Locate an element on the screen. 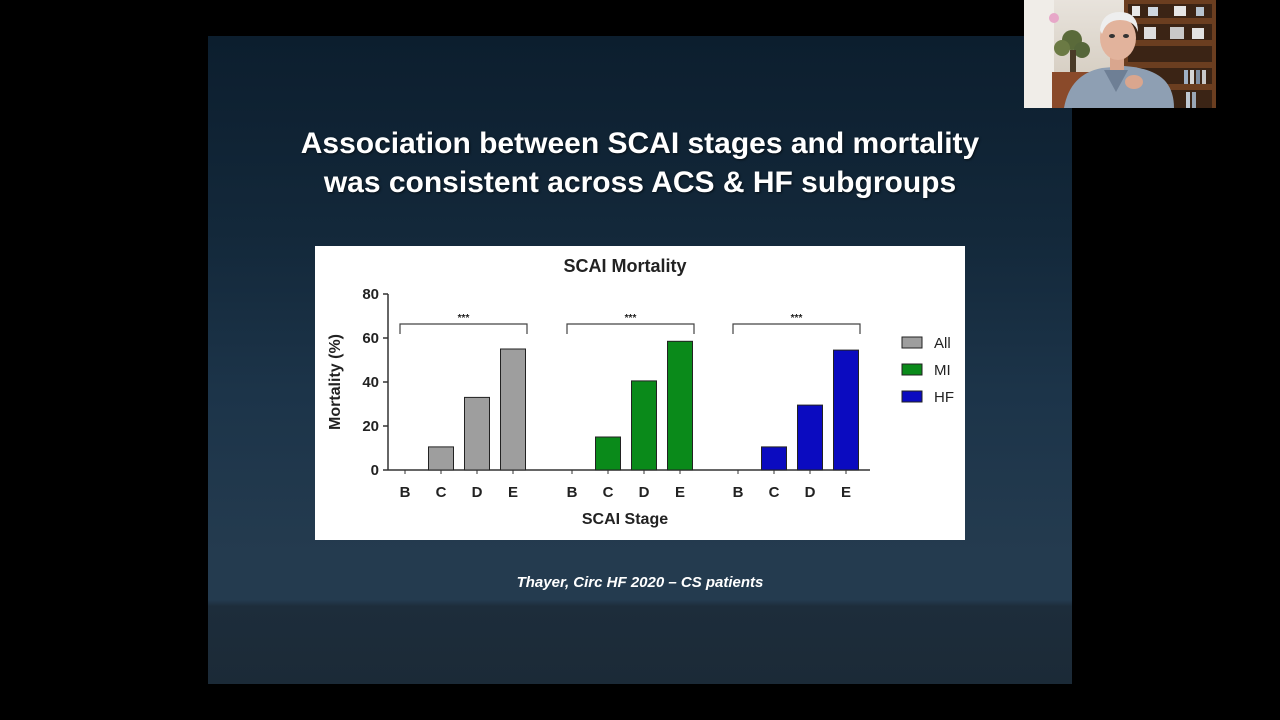  bar-mi-d is located at coordinates (644, 425).